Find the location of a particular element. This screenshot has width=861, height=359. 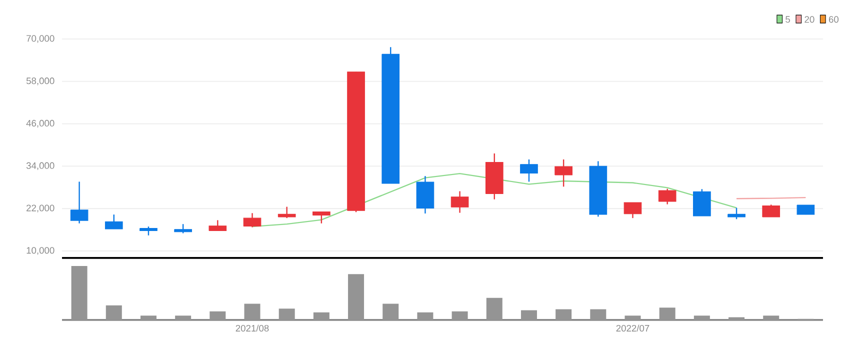

legend-label: 20 is located at coordinates (809, 19).